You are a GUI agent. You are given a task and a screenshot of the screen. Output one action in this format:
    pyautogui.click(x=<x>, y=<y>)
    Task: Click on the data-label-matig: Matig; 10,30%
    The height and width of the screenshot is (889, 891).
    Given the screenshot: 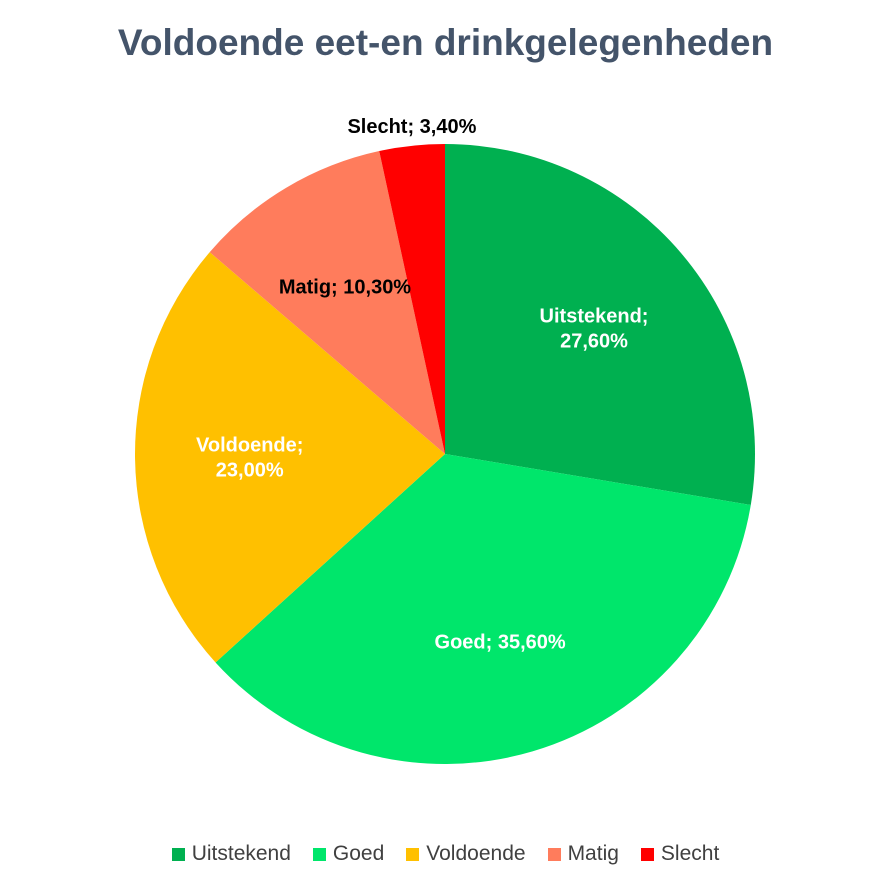 What is the action you would take?
    pyautogui.click(x=345, y=287)
    